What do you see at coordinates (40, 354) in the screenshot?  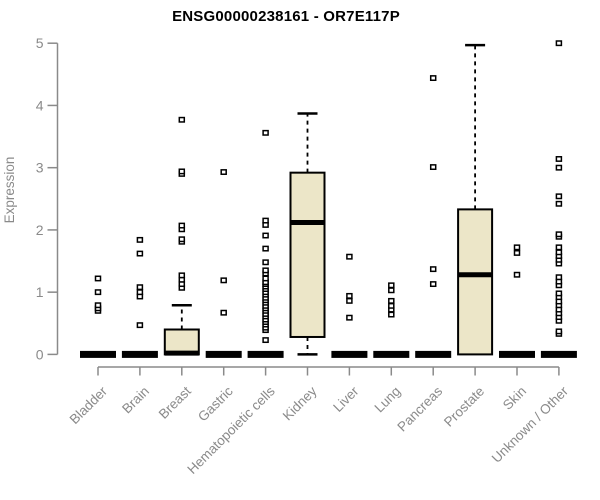 I see `y-tick-label: 0` at bounding box center [40, 354].